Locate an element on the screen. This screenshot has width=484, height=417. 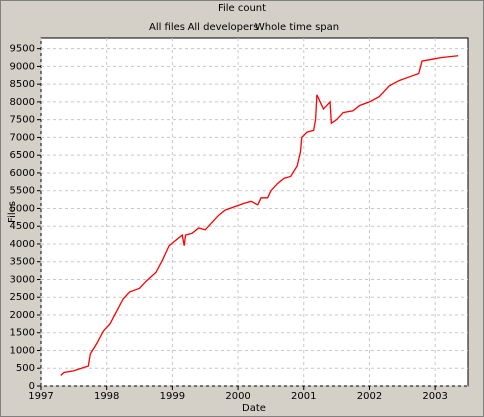
y-tick-label: 8000 is located at coordinates (22, 102).